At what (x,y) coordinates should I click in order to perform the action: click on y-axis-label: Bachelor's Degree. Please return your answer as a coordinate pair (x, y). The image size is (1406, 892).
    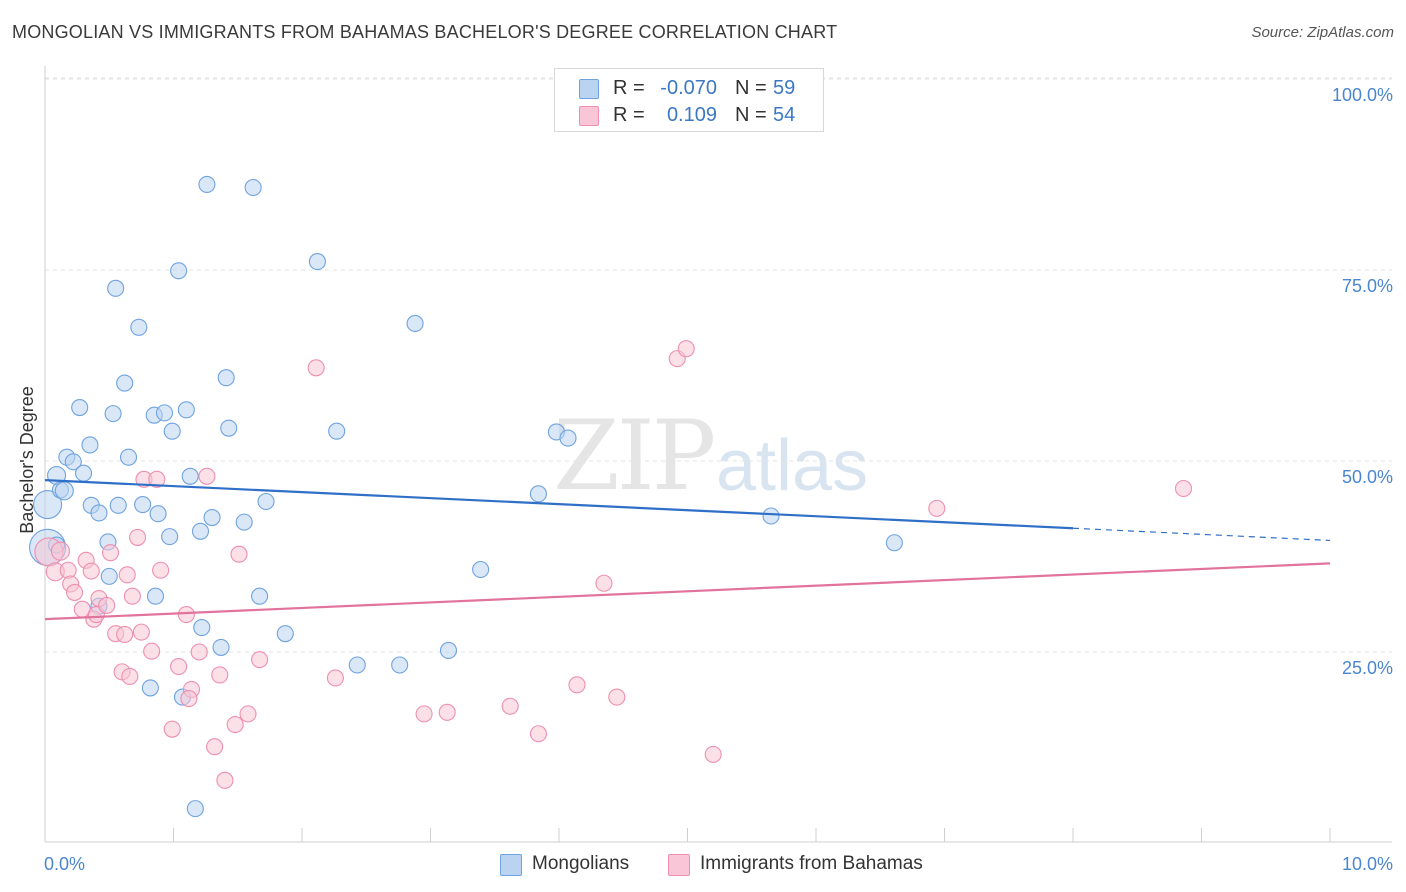
    Looking at the image, I should click on (27, 460).